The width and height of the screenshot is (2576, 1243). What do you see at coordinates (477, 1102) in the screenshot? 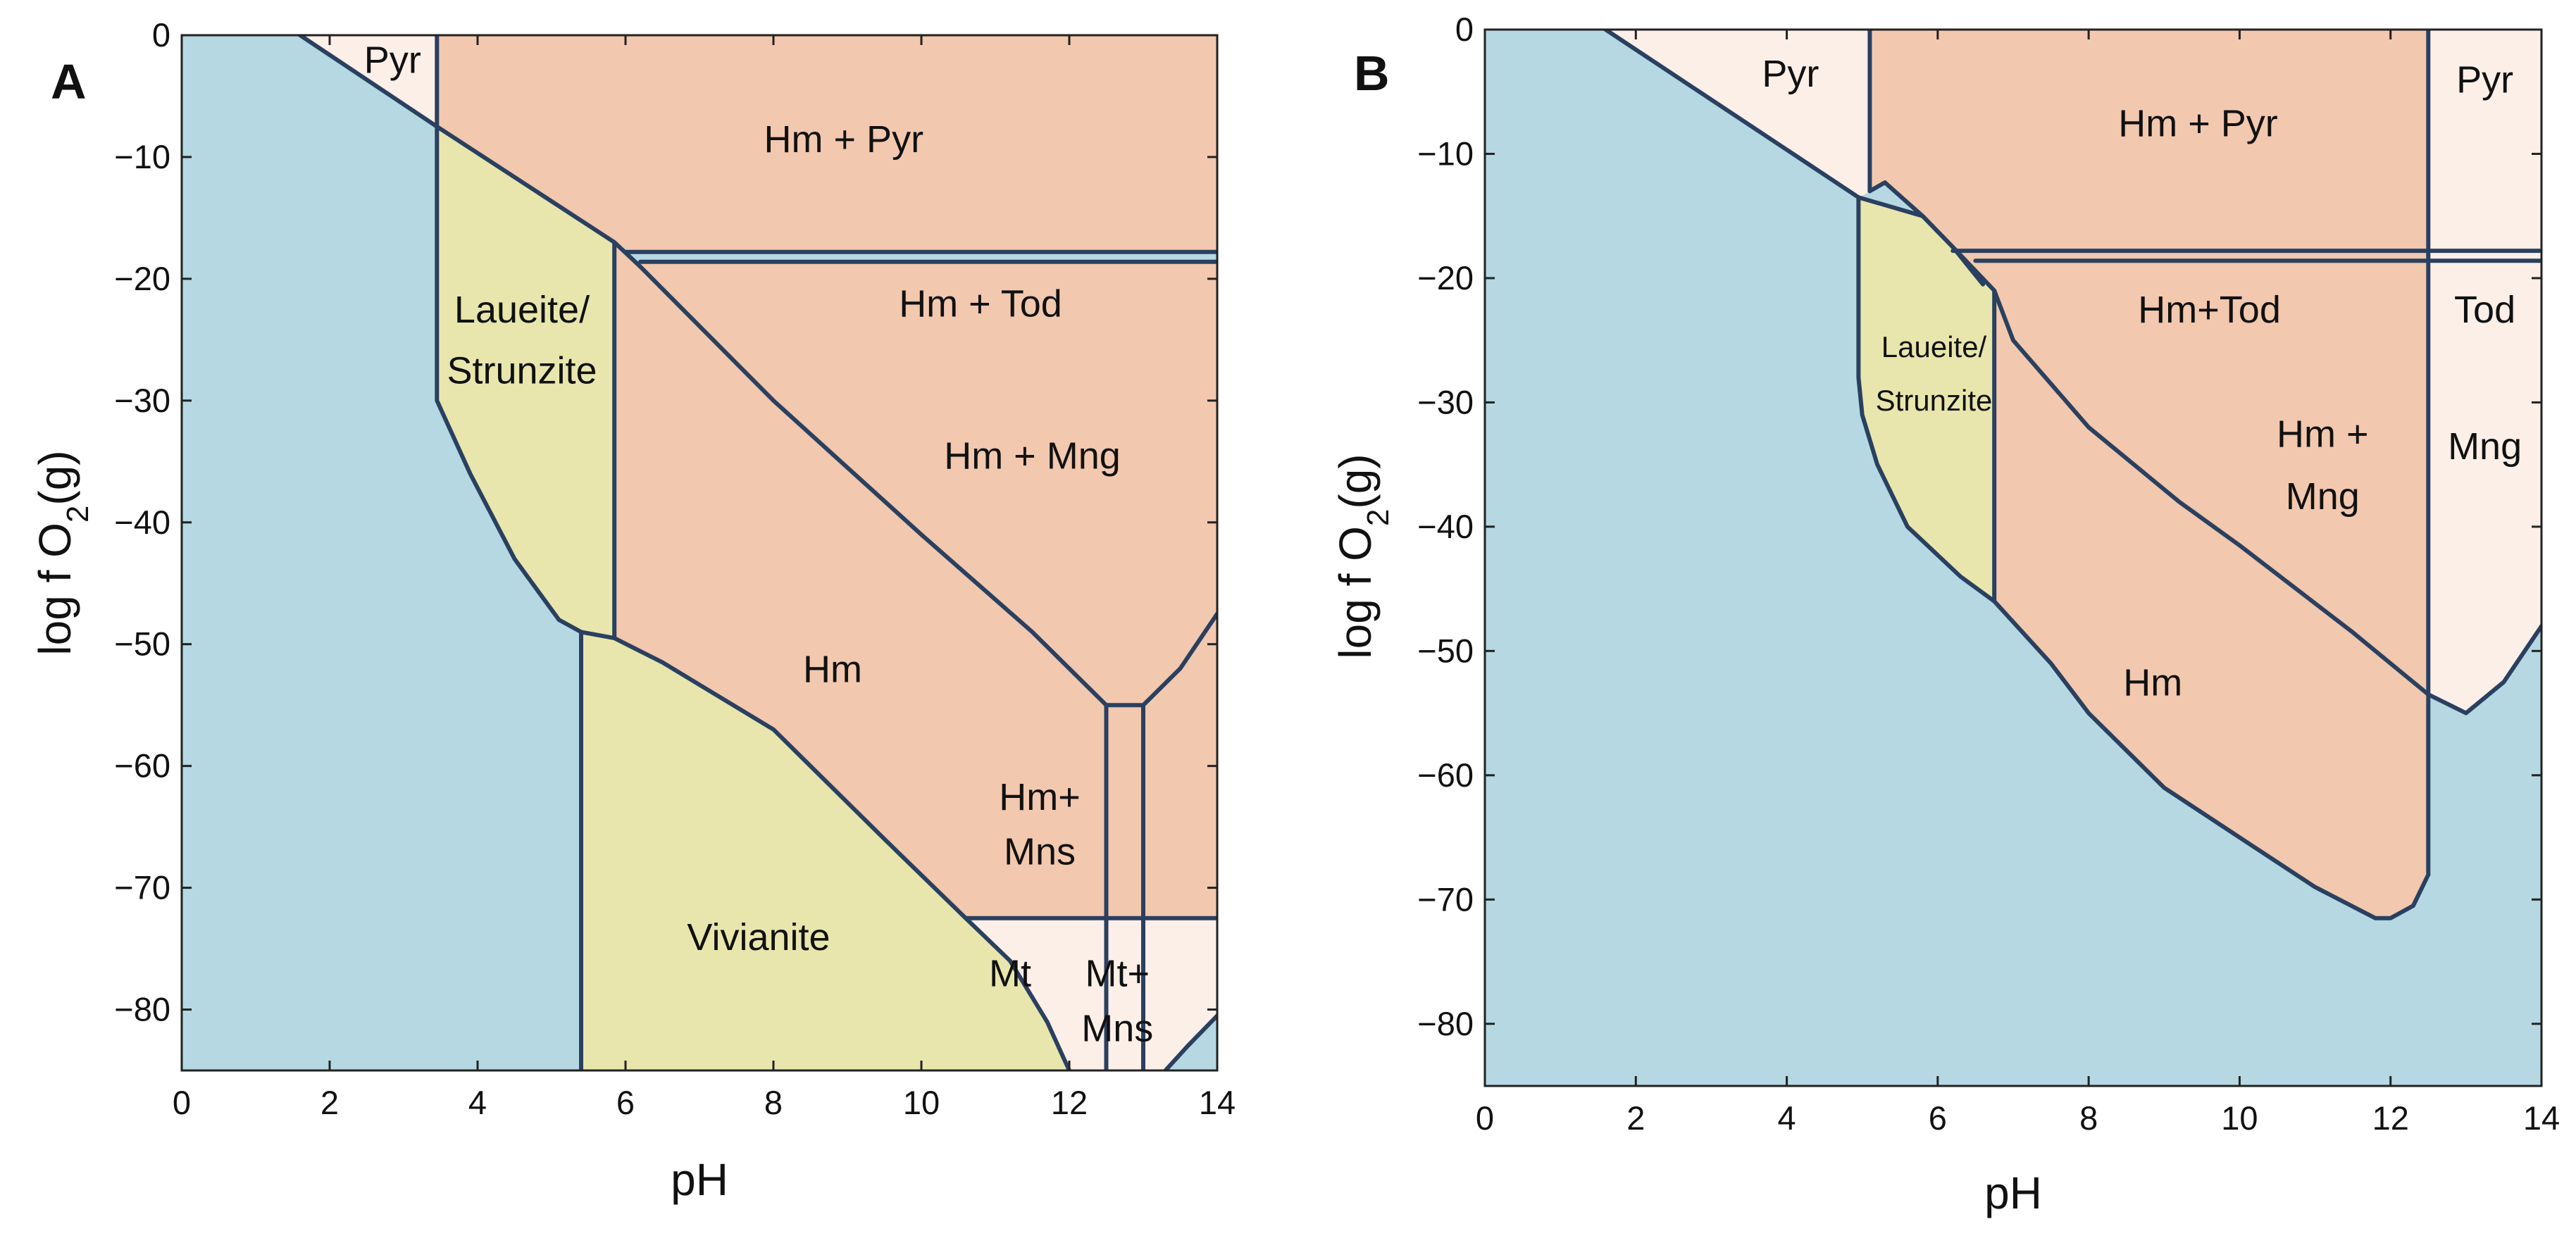
I see `panel-a-x-tick-label: 4` at bounding box center [477, 1102].